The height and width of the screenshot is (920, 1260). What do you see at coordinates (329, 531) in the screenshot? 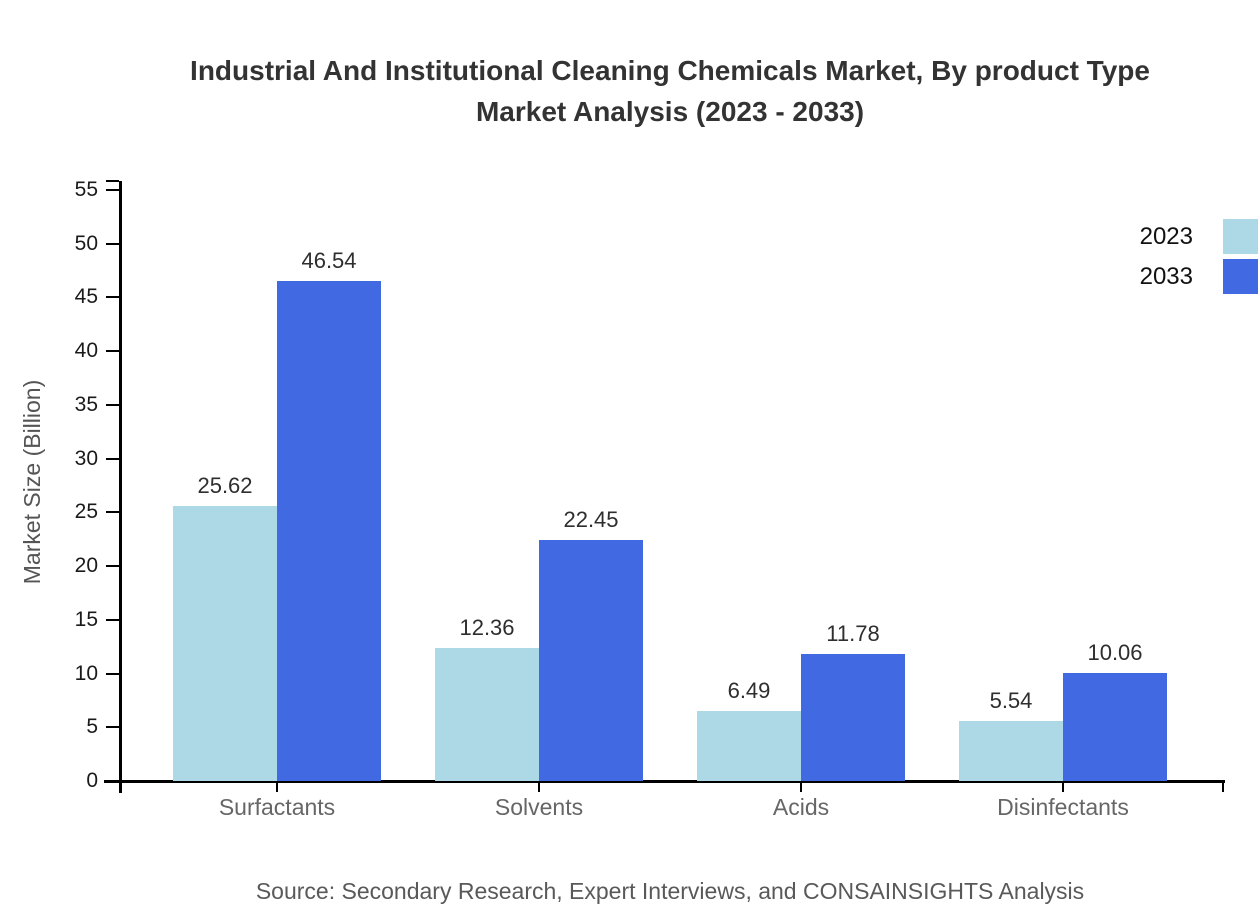
I see `bar-surfactants-2033` at bounding box center [329, 531].